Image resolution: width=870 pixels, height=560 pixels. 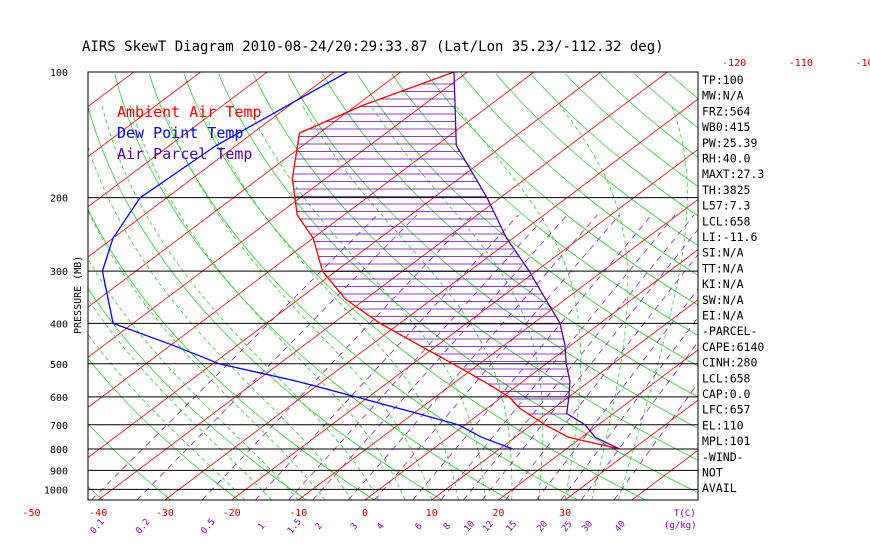 I want to click on bottom-temp-tick-label: 0, so click(x=365, y=513).